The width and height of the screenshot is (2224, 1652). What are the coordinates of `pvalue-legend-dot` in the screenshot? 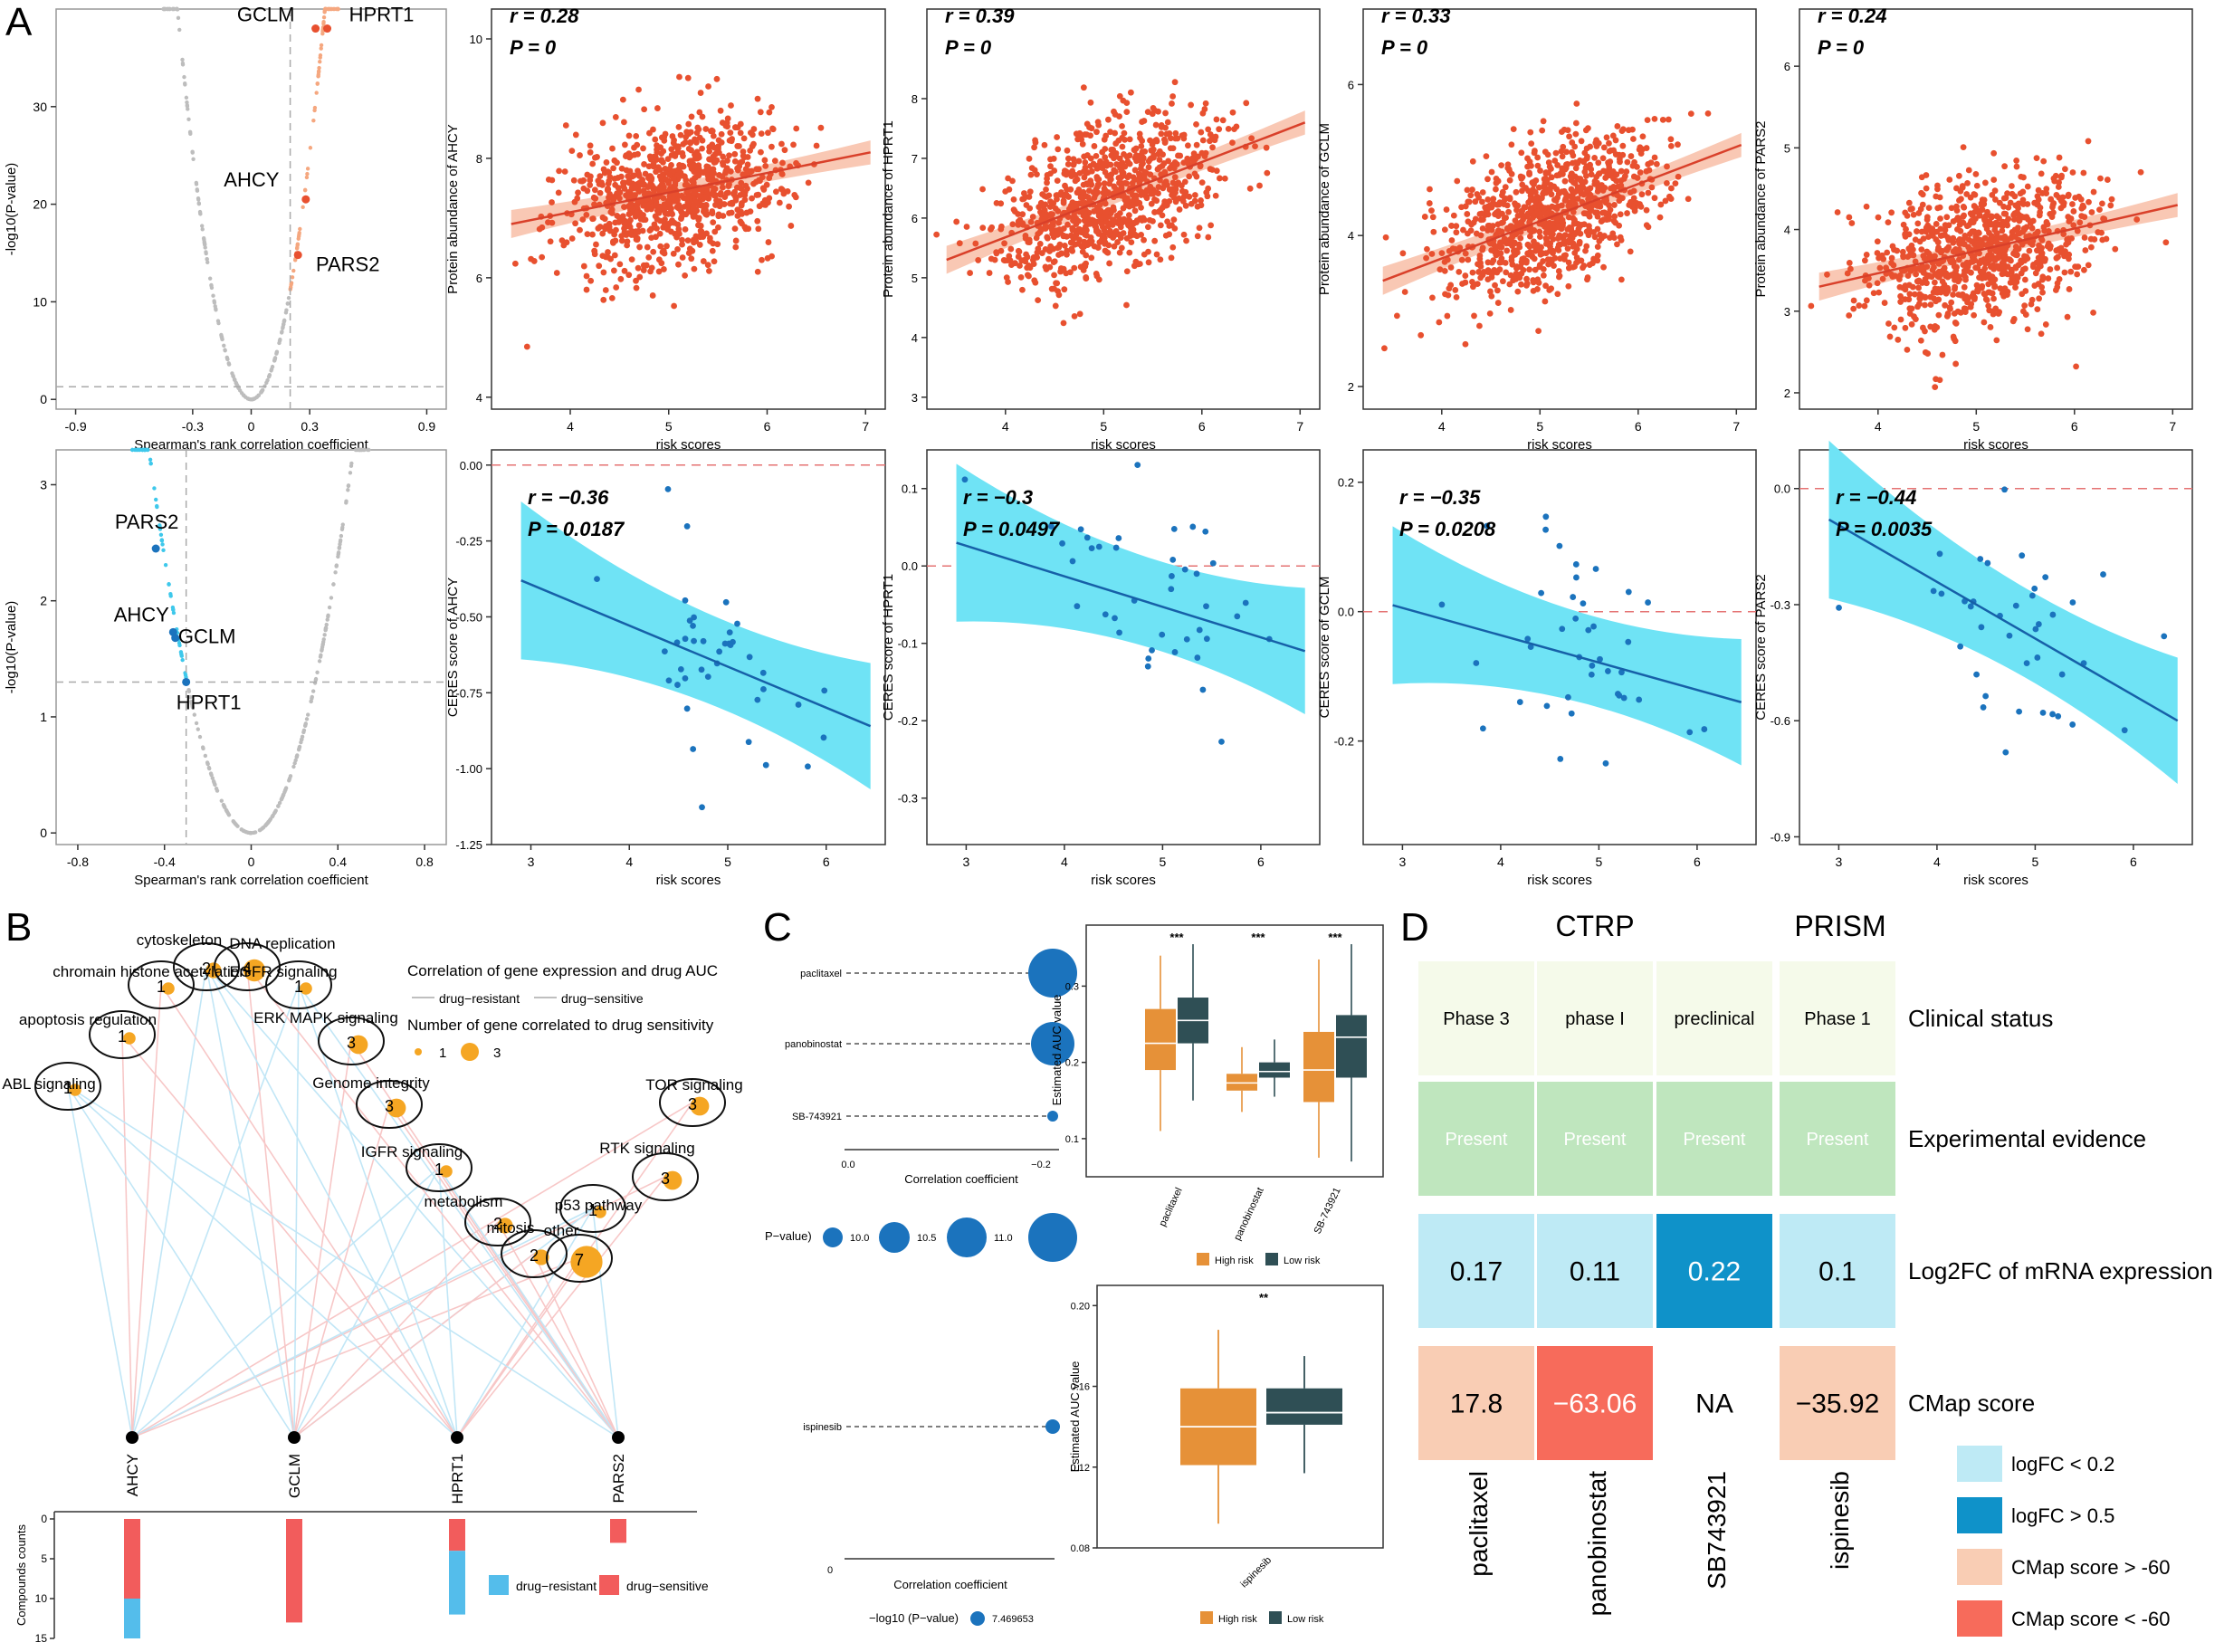 It's located at (1052, 1237).